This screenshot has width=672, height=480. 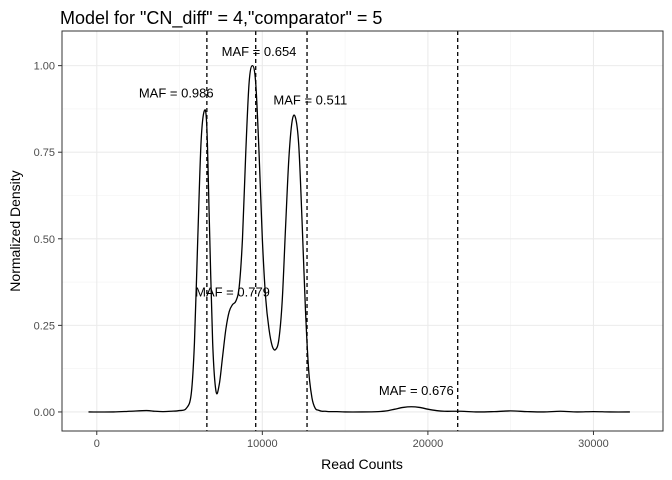 What do you see at coordinates (362, 464) in the screenshot?
I see `x-axis-label: Read Counts` at bounding box center [362, 464].